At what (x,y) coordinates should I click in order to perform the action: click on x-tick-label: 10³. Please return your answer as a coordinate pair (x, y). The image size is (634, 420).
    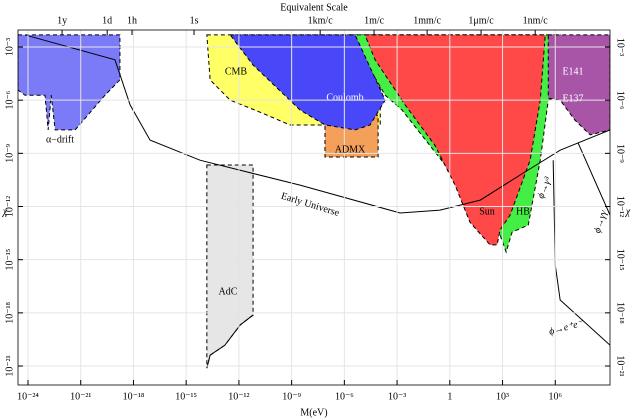
    Looking at the image, I should click on (502, 396).